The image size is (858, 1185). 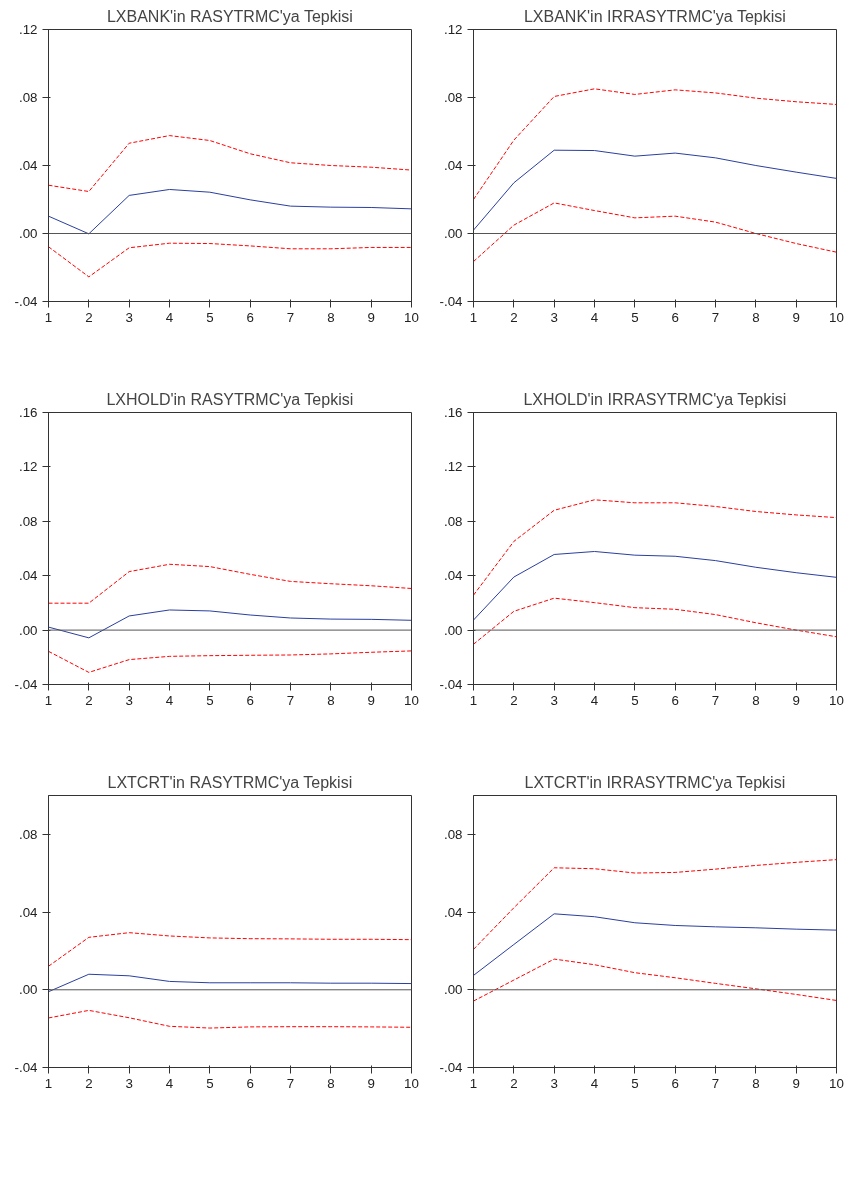 What do you see at coordinates (230, 399) in the screenshot?
I see `chart-title: LXHOLD'in RASYTRMC'ya Tepkisi` at bounding box center [230, 399].